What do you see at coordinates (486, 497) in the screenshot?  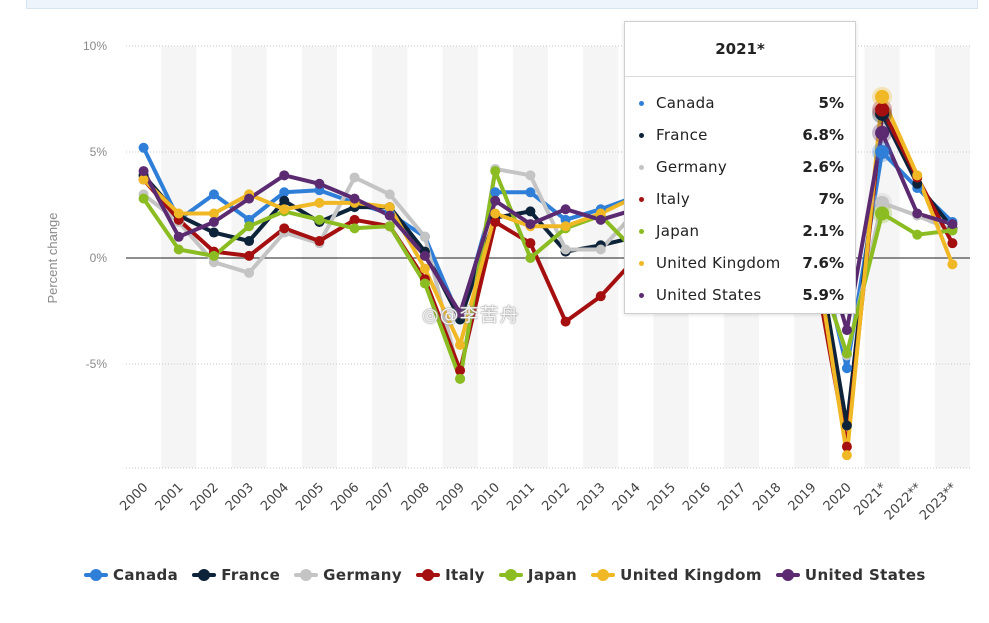 I see `x-tick-label: 2010` at bounding box center [486, 497].